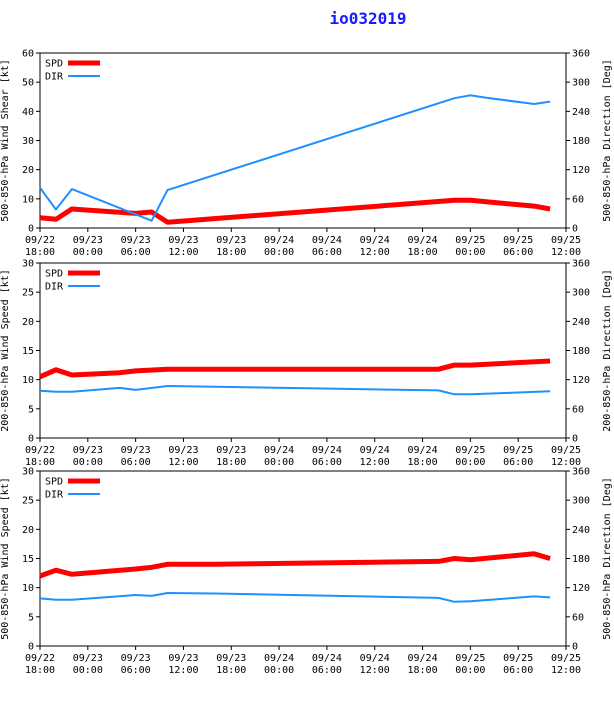 The height and width of the screenshot is (727, 614). What do you see at coordinates (367, 18) in the screenshot?
I see `chart-title: io032019` at bounding box center [367, 18].